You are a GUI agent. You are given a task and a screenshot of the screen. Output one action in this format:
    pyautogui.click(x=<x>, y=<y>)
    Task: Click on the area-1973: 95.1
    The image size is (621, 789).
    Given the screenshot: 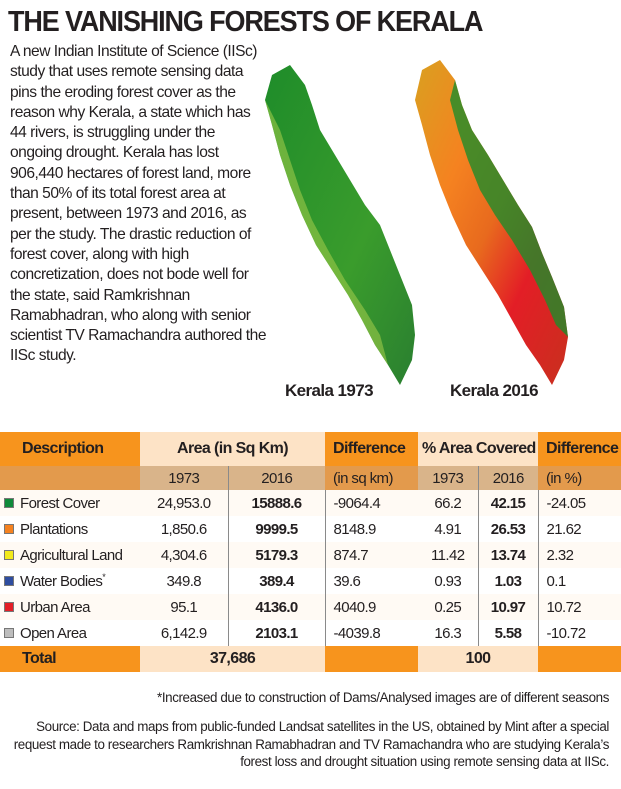 What is the action you would take?
    pyautogui.click(x=184, y=607)
    